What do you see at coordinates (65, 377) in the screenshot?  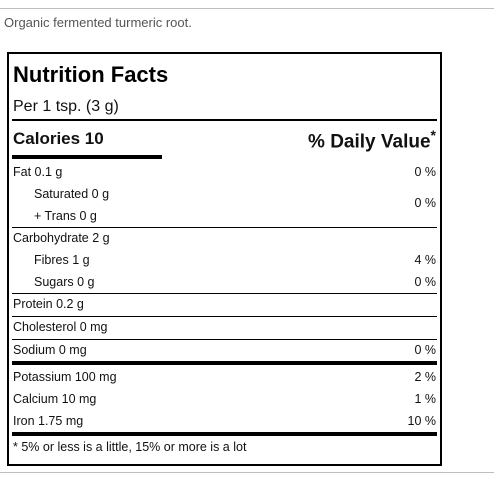 I see `nutrient-name: Potassium 100 mg` at bounding box center [65, 377].